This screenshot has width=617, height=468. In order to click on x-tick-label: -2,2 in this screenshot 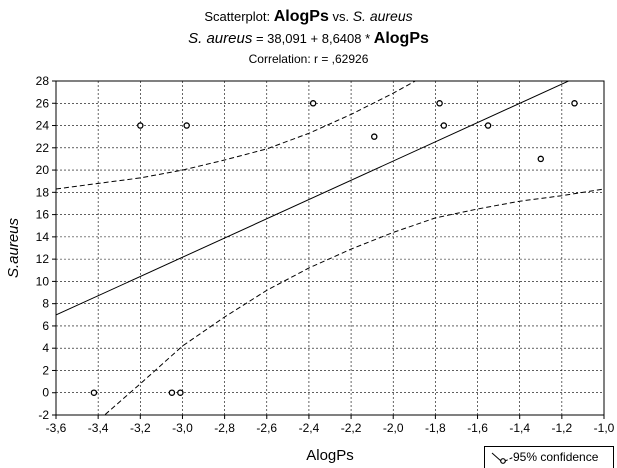, I will do `click(351, 428)`.